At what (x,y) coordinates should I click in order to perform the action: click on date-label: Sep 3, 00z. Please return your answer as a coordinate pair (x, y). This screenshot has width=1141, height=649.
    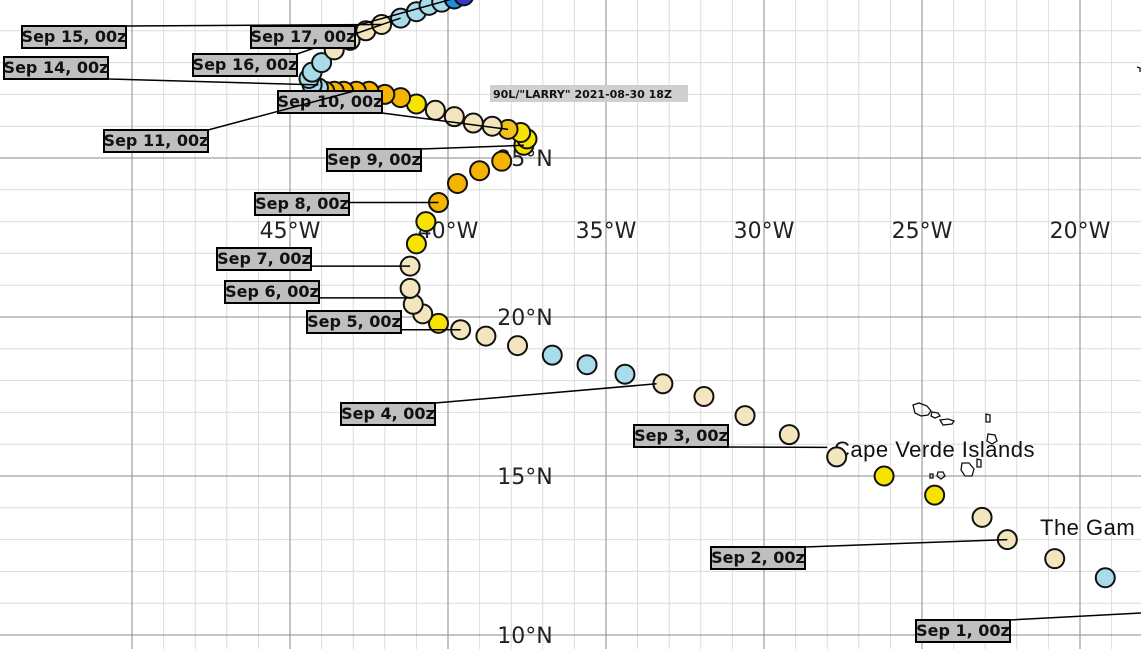
    Looking at the image, I should click on (730, 436).